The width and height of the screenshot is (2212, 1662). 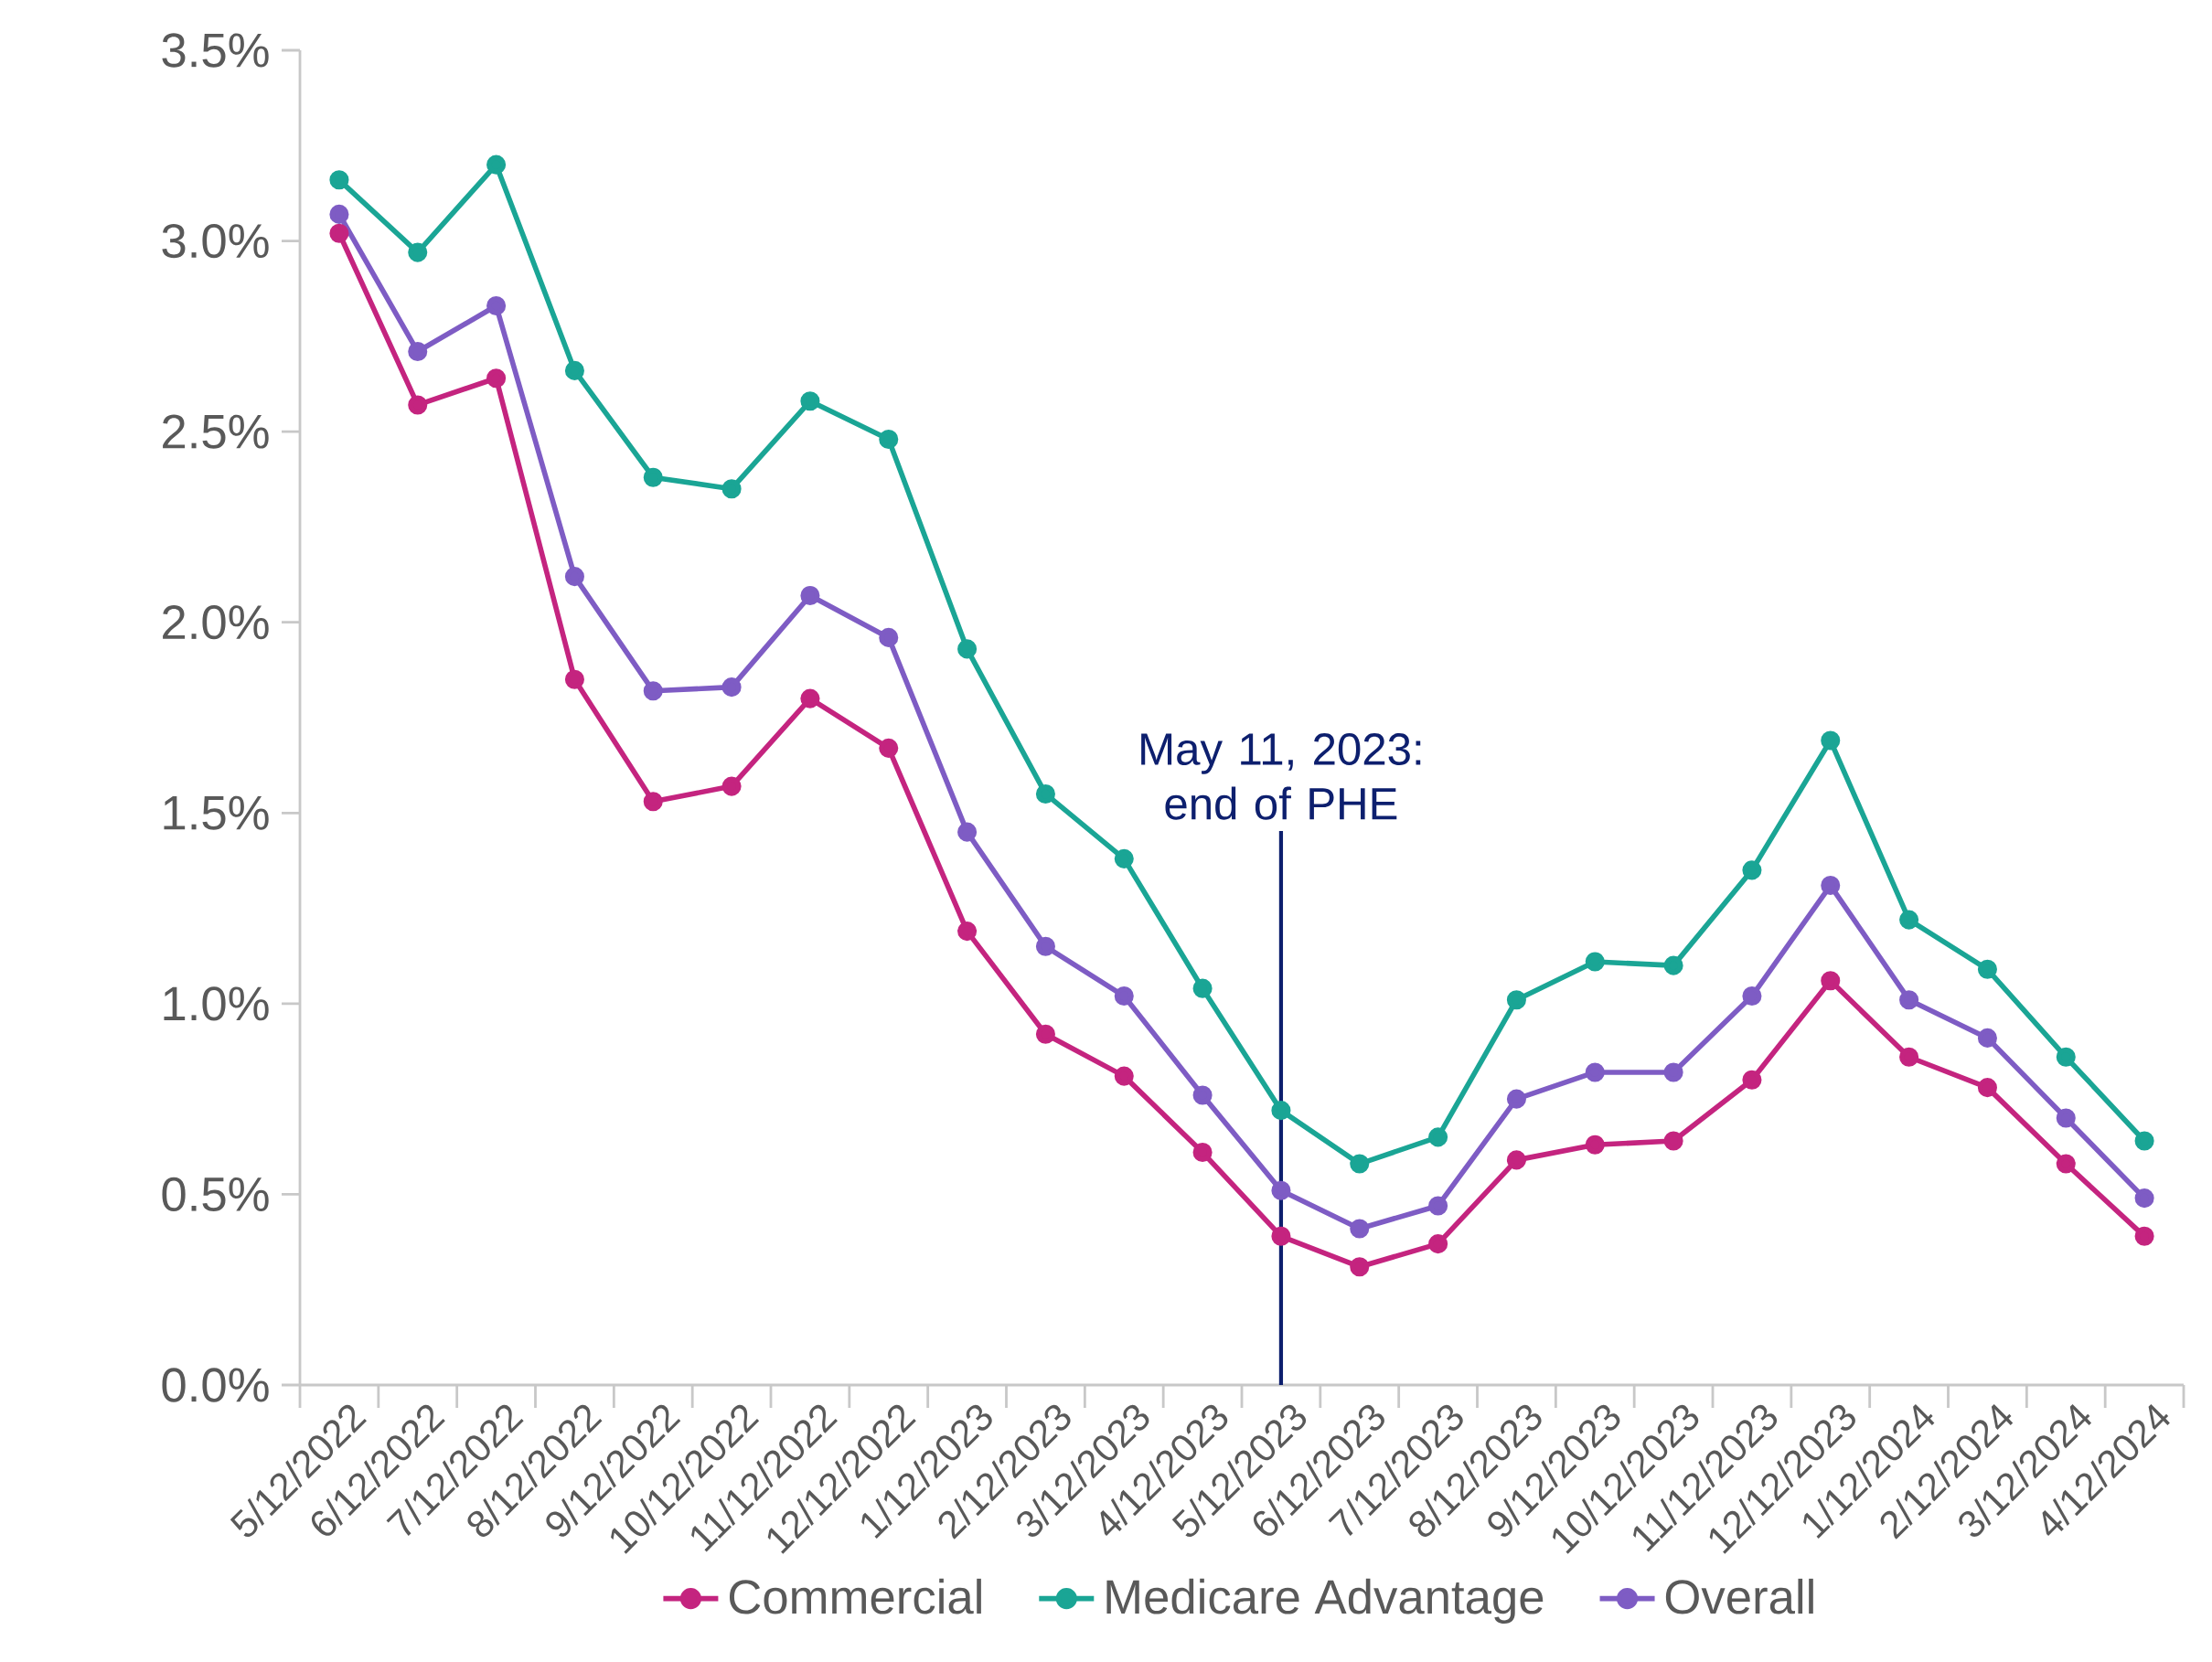 What do you see at coordinates (215, 50) in the screenshot?
I see `y-tick-label: 3.5%` at bounding box center [215, 50].